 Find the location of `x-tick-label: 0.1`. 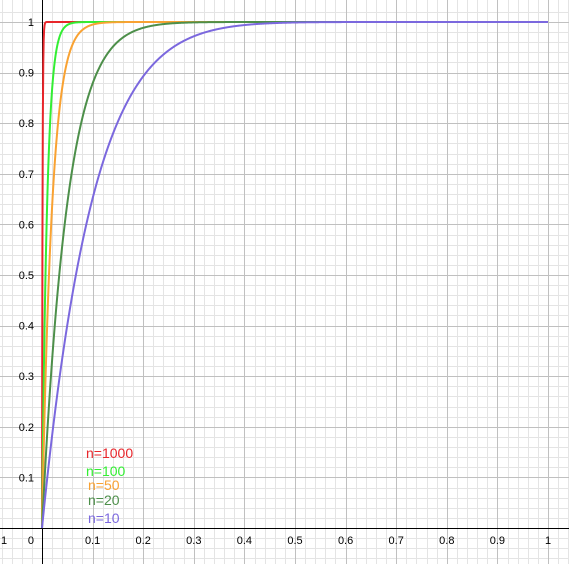

x-tick-label: 0.1 is located at coordinates (92, 541).